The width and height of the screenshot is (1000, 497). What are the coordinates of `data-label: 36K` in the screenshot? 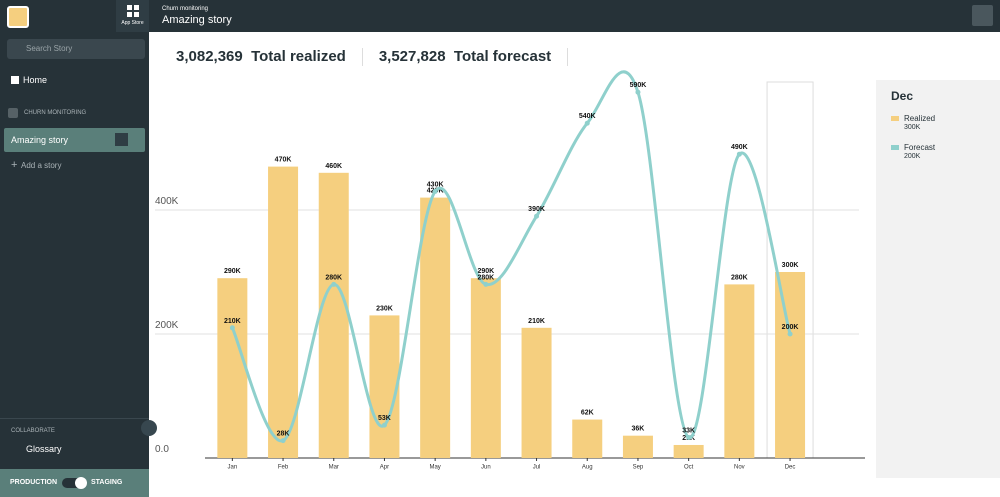 It's located at (638, 429).